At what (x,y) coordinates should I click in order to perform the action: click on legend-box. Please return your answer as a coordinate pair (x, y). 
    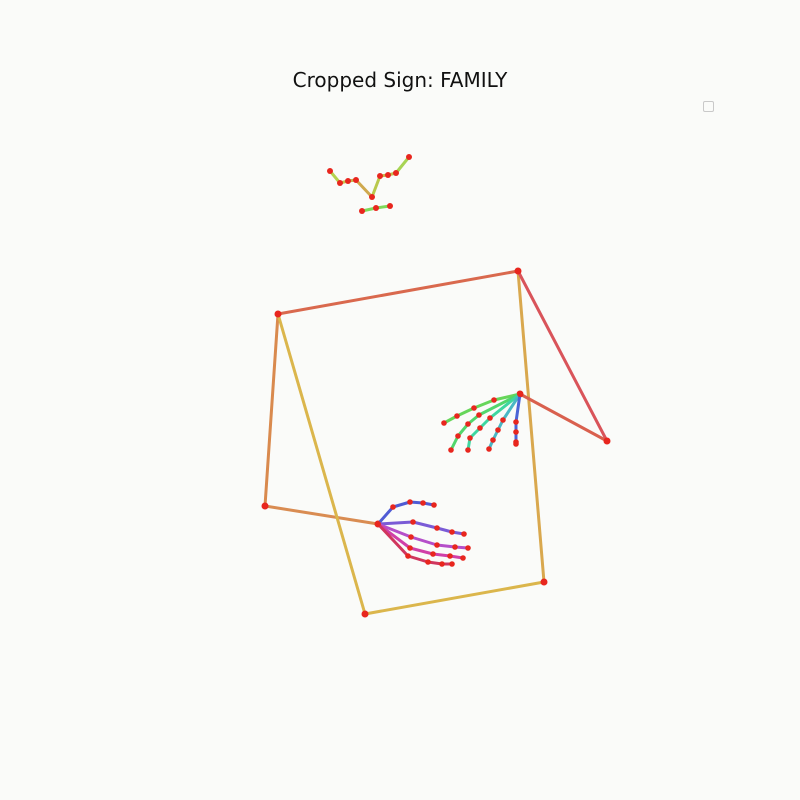
    Looking at the image, I should click on (708, 106).